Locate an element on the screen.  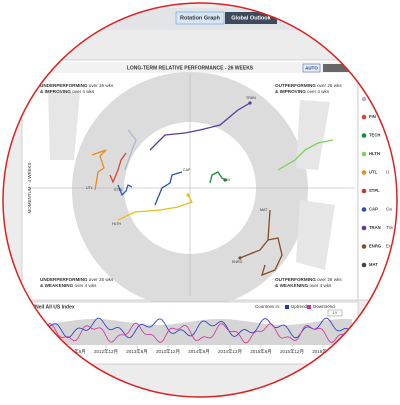
tab-active is located at coordinates (200, 18).